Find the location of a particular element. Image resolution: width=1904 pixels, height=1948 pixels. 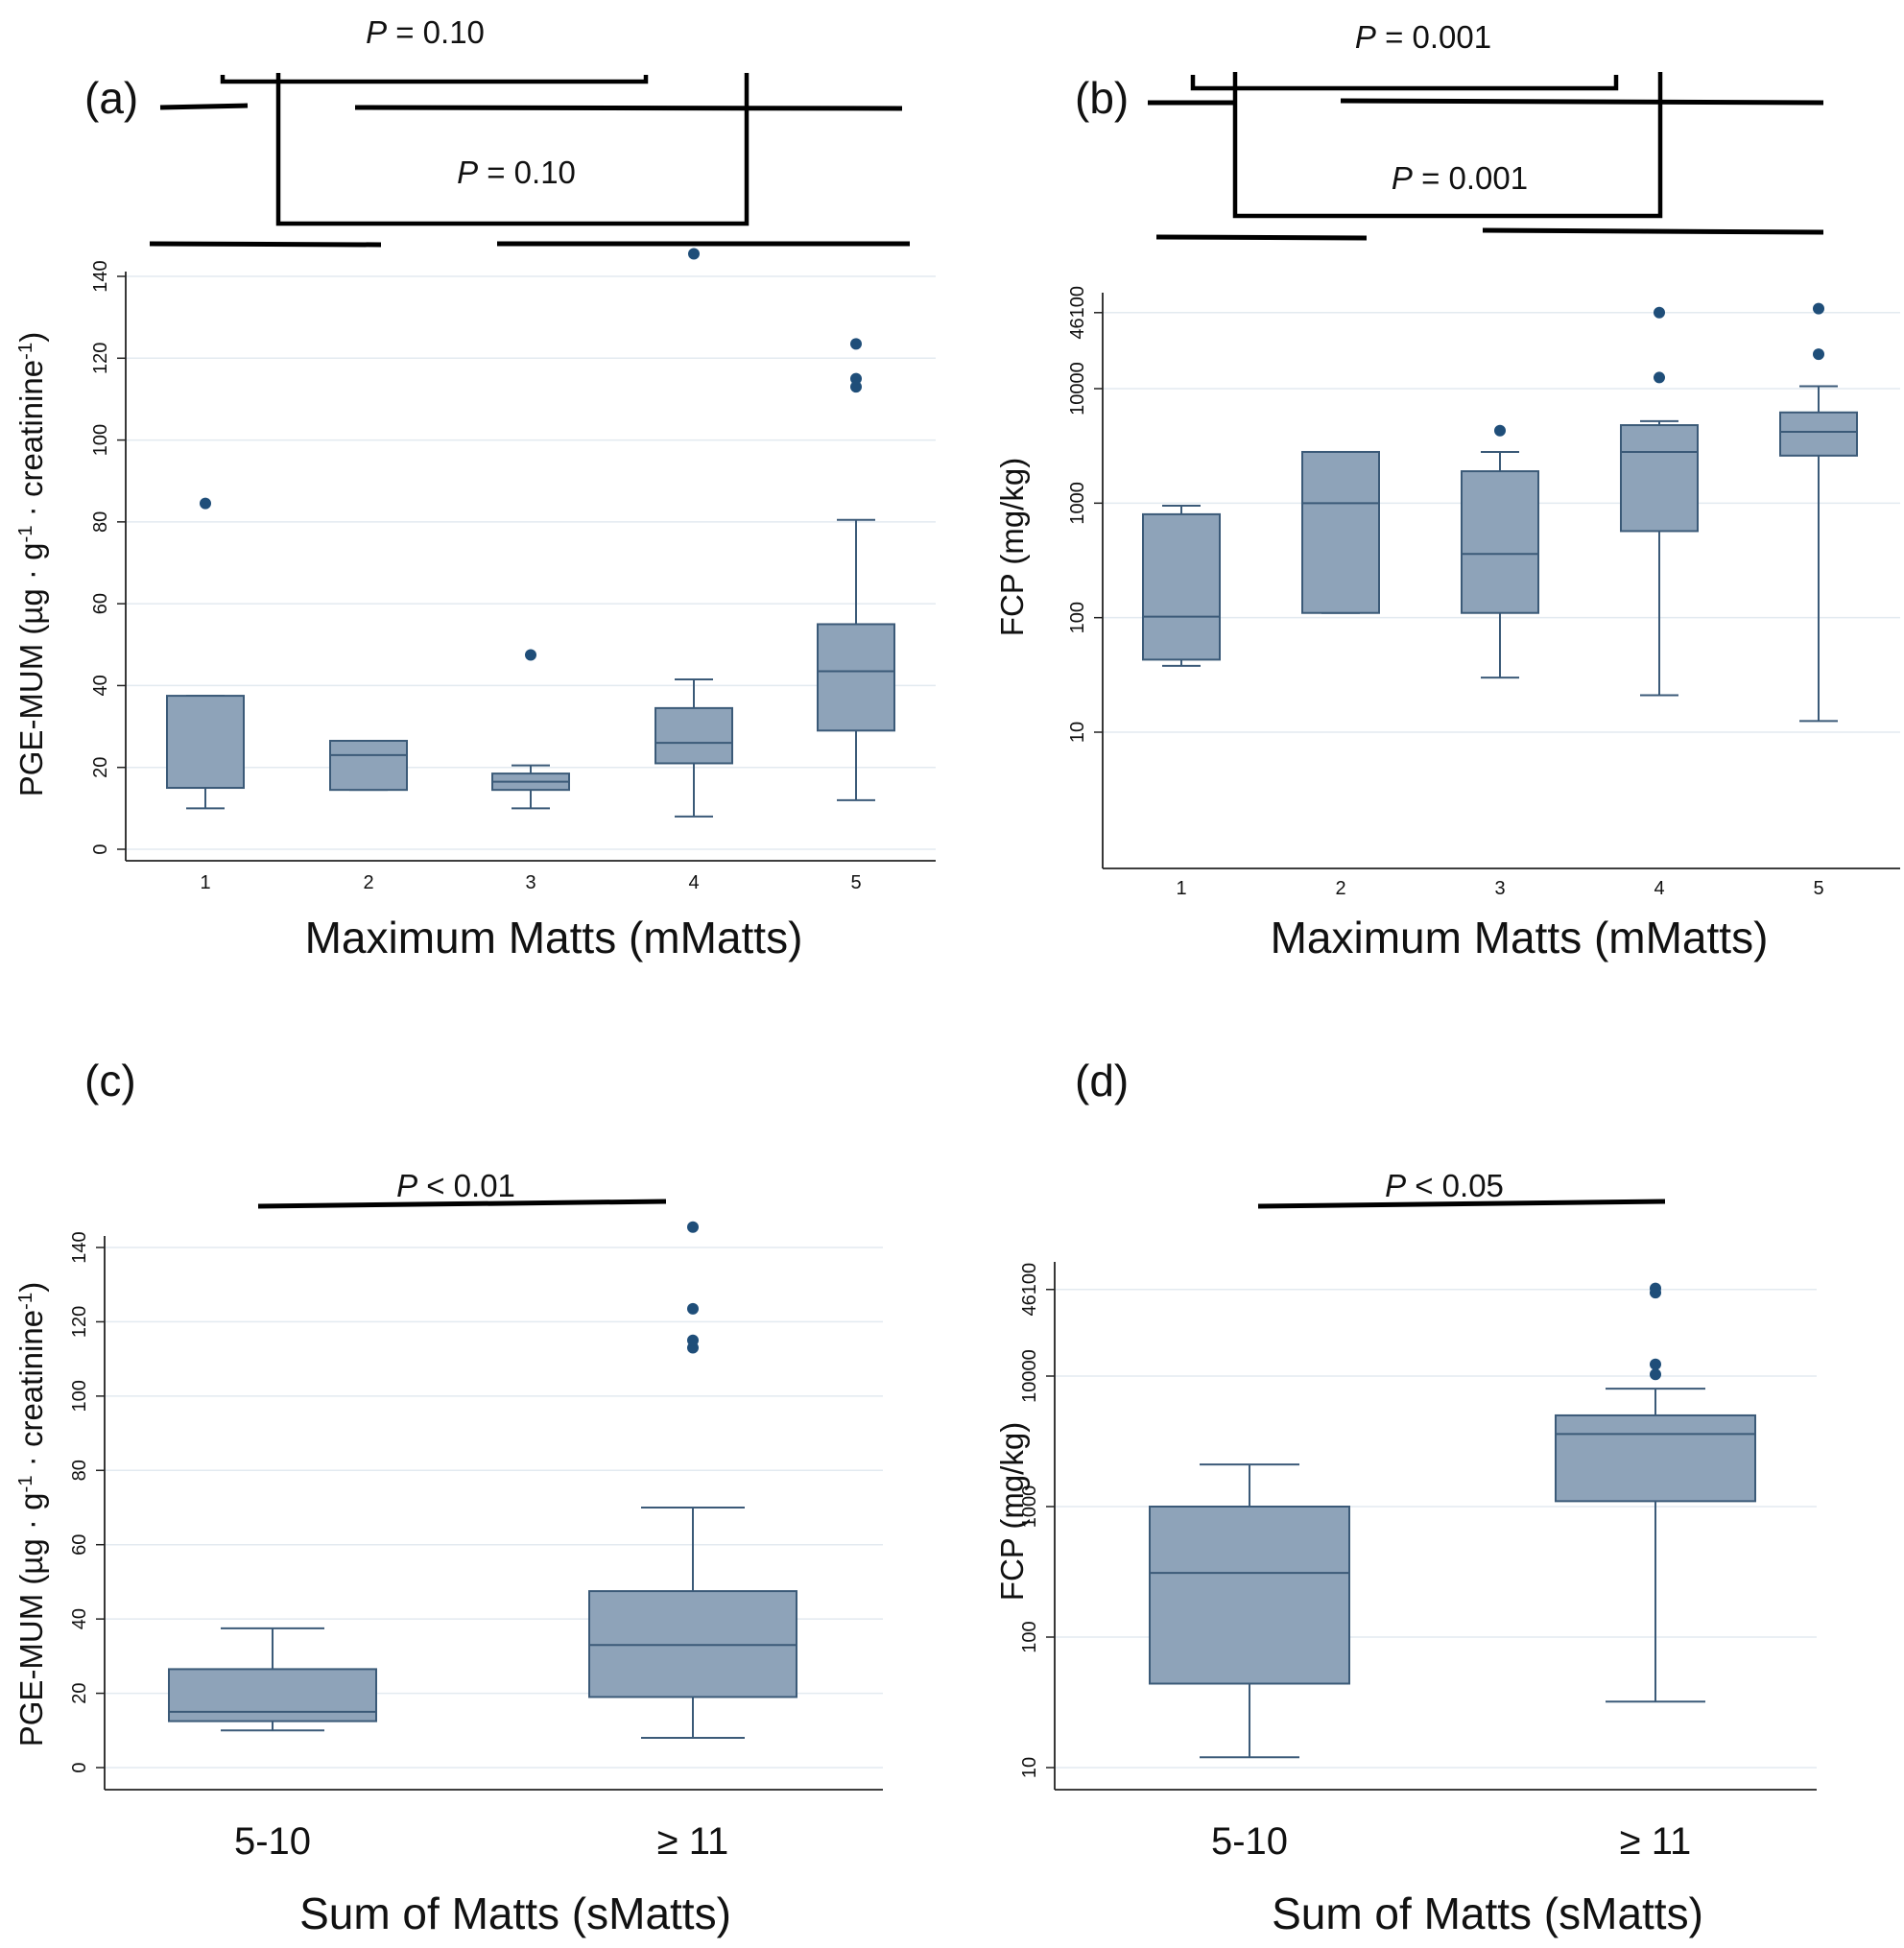

panel-label: (c) is located at coordinates (110, 1080).